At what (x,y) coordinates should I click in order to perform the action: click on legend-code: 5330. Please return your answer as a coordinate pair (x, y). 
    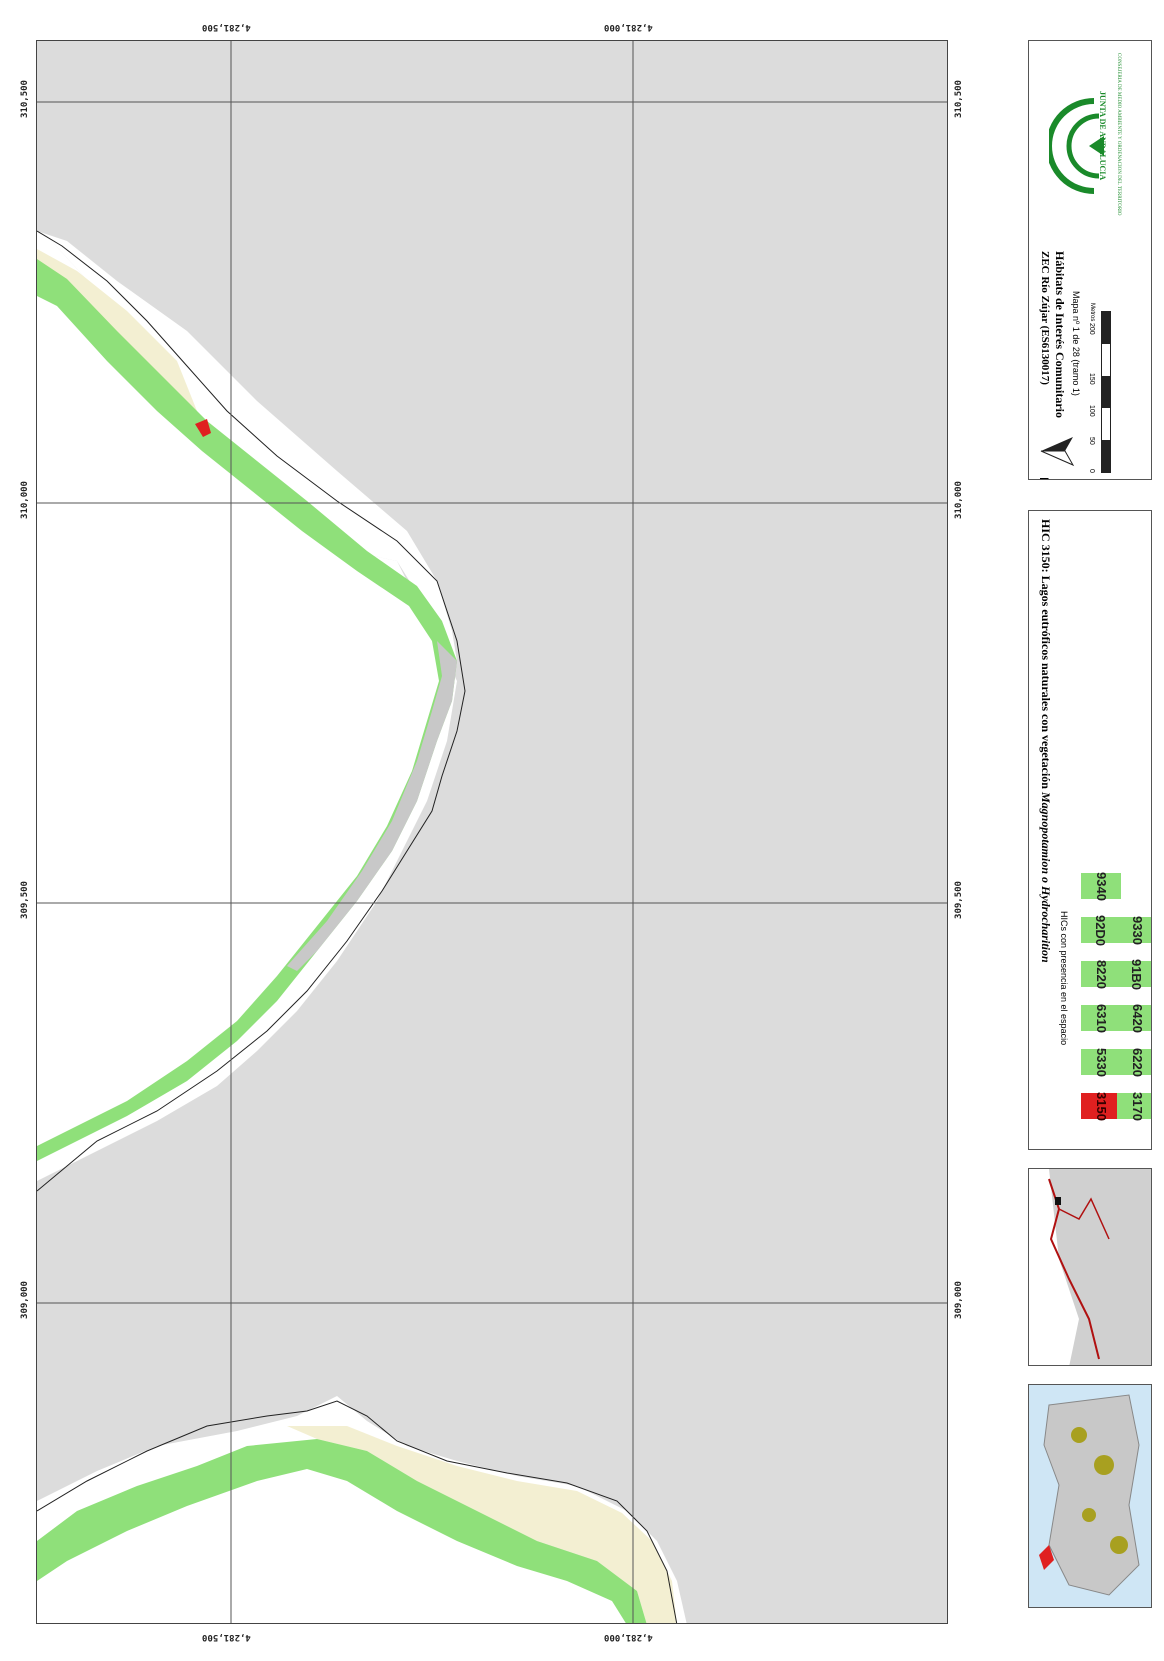
    Looking at the image, I should click on (1101, 1062).